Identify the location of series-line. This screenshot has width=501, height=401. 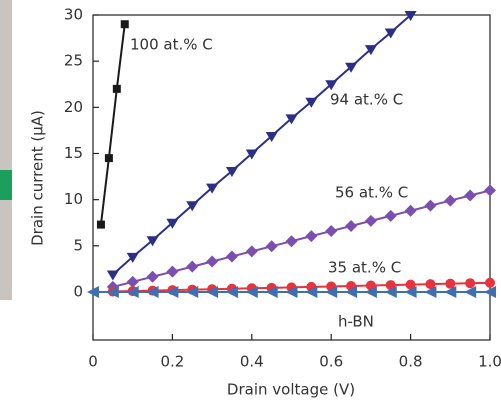
(112, 124).